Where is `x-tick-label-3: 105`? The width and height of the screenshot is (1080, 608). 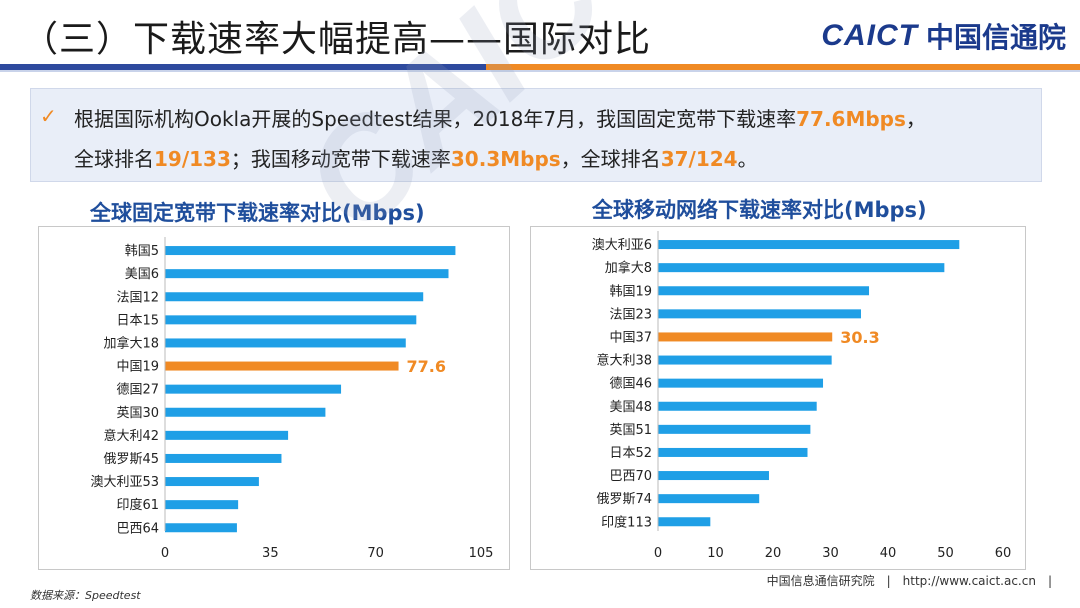
x-tick-label-3: 105 is located at coordinates (481, 553).